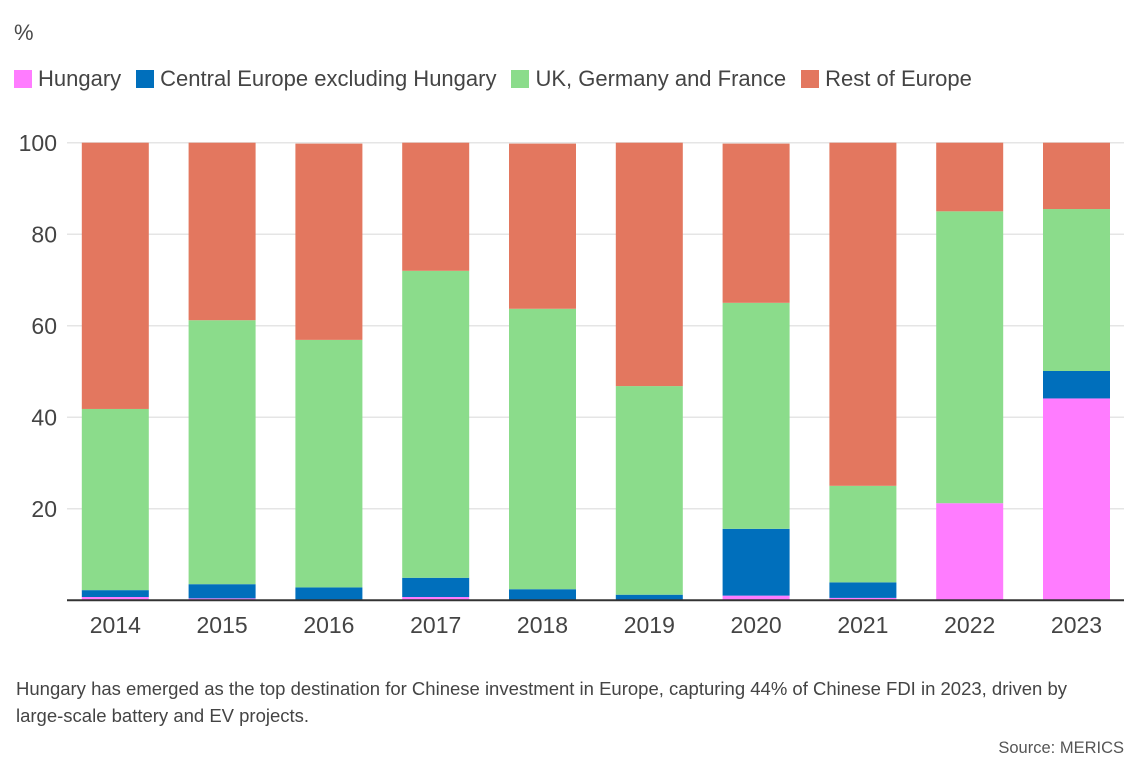 Image resolution: width=1140 pixels, height=779 pixels. I want to click on y-tick-label: 80, so click(44, 235).